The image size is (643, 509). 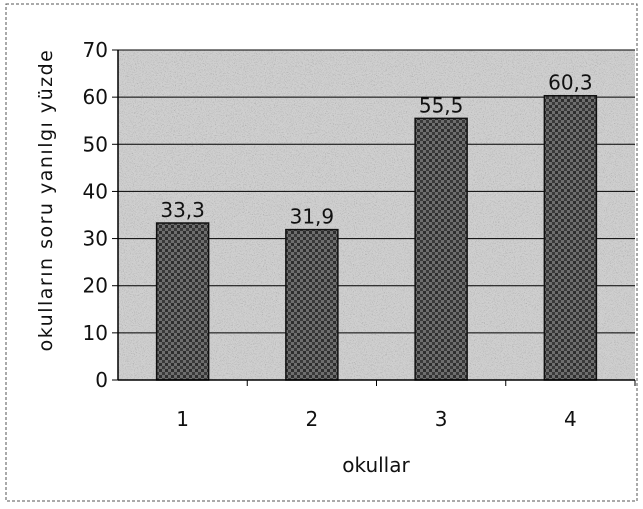 I want to click on data-label: 31,9, so click(x=312, y=217).